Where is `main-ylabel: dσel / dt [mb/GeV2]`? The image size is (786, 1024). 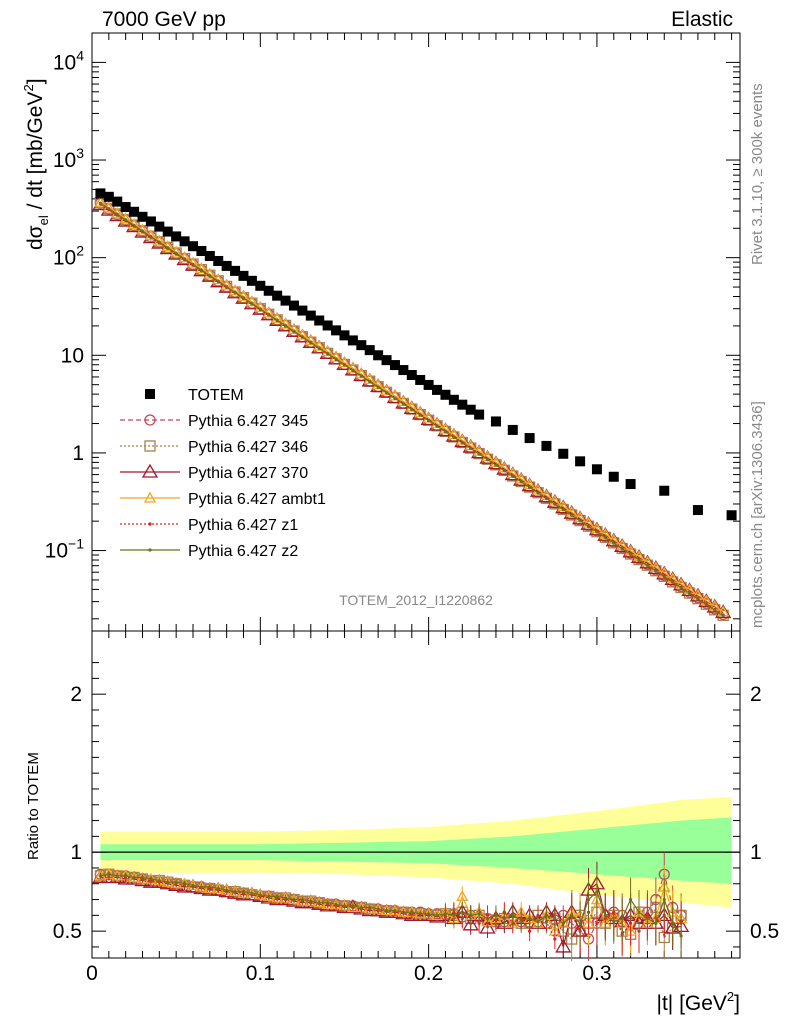
main-ylabel: dσel / dt [mb/GeV2] is located at coordinates (36, 164).